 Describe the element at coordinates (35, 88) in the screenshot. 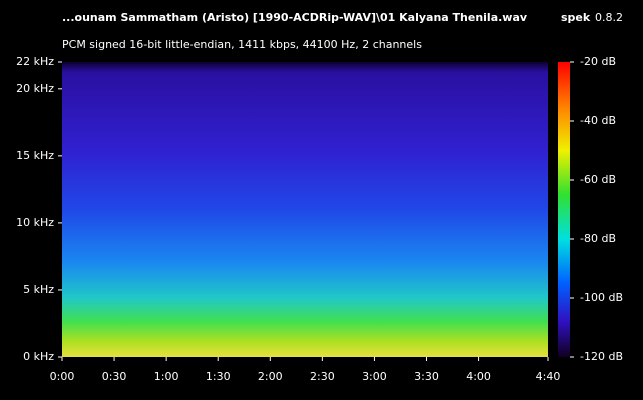

I see `y-tick-label: 20 kHz` at that location.